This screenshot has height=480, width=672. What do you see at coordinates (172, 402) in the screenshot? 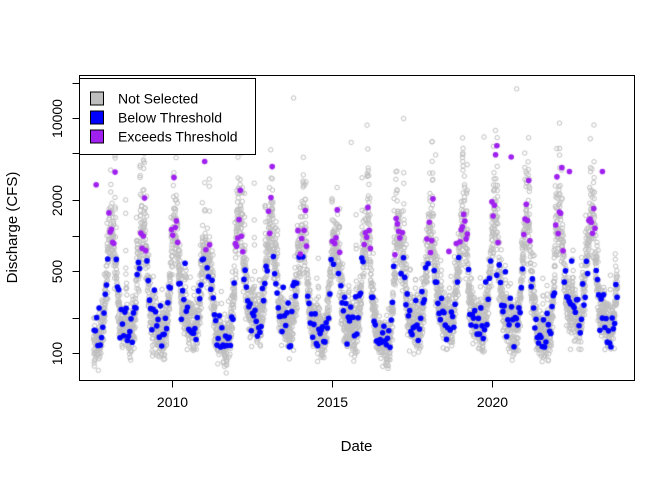
I see `x-tick-label: 2010` at bounding box center [172, 402].